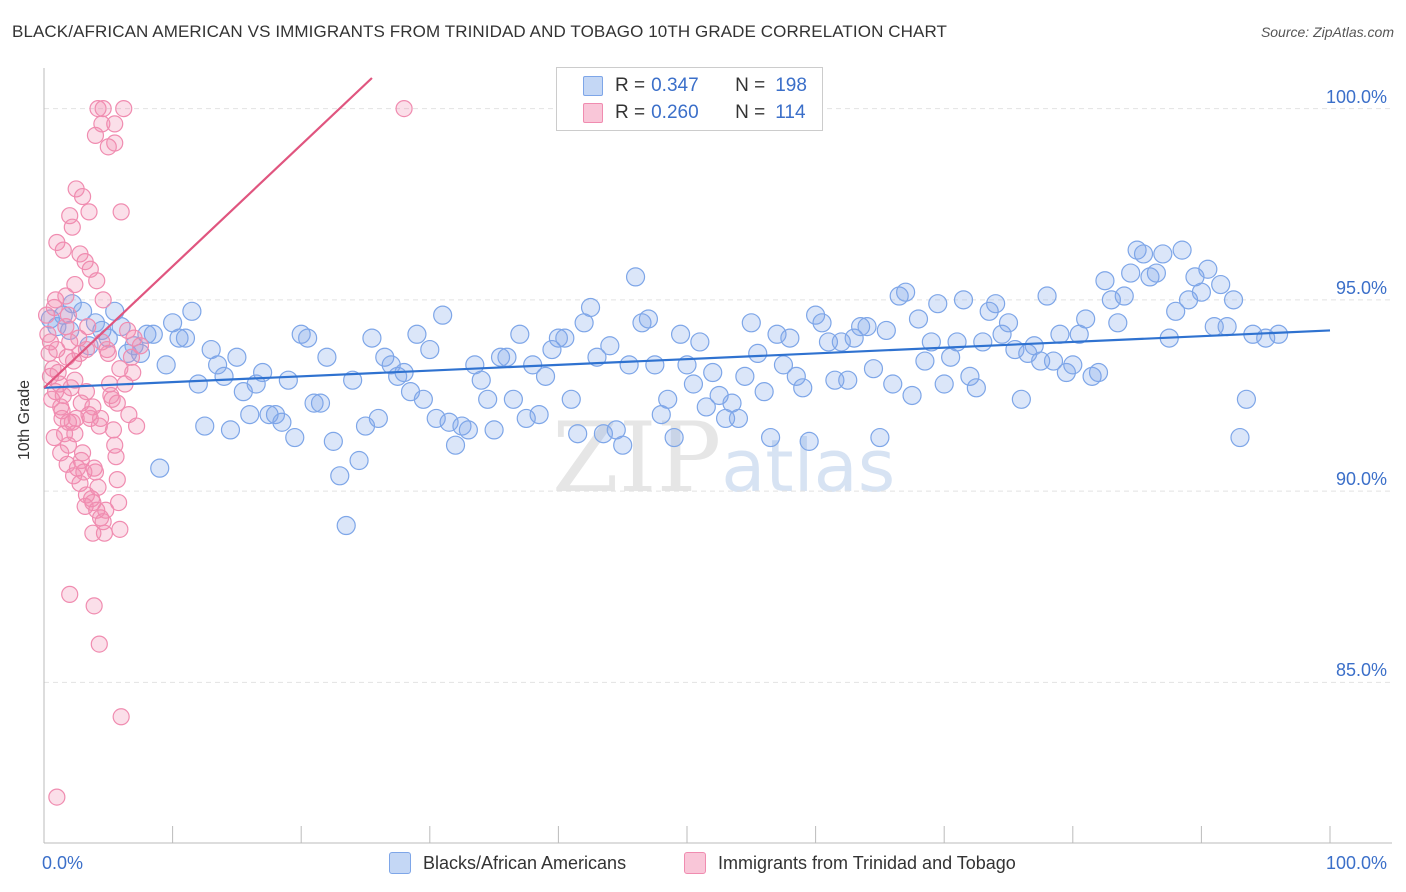 This screenshot has height=892, width=1406. Describe the element at coordinates (24, 419) in the screenshot. I see `y-axis-title: 10th Grade` at that location.